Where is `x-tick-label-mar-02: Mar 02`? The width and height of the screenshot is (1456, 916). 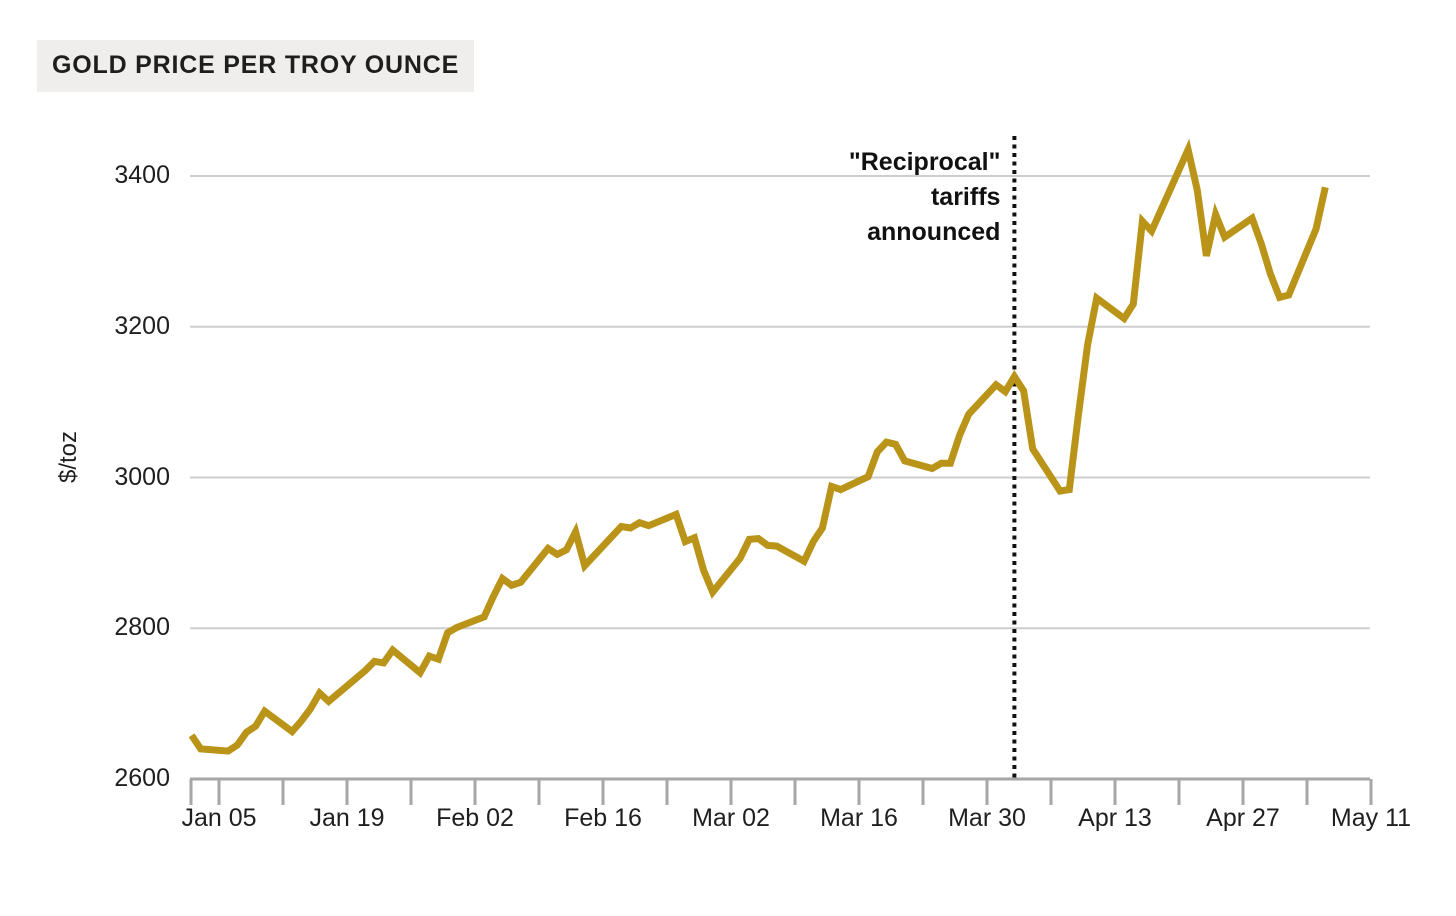 x-tick-label-mar-02: Mar 02 is located at coordinates (731, 818).